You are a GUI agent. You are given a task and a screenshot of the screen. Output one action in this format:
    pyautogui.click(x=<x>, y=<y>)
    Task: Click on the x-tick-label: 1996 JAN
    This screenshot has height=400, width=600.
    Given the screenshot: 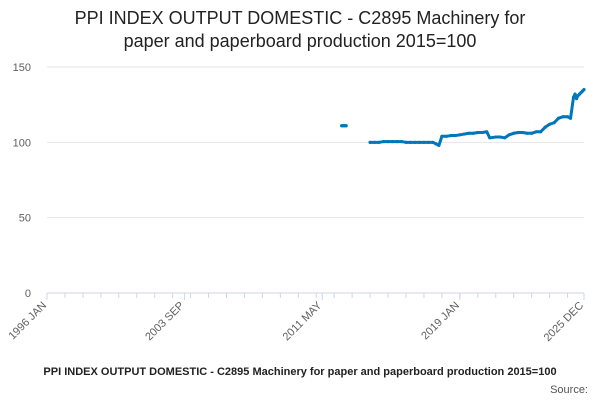 What is the action you would take?
    pyautogui.click(x=27, y=321)
    